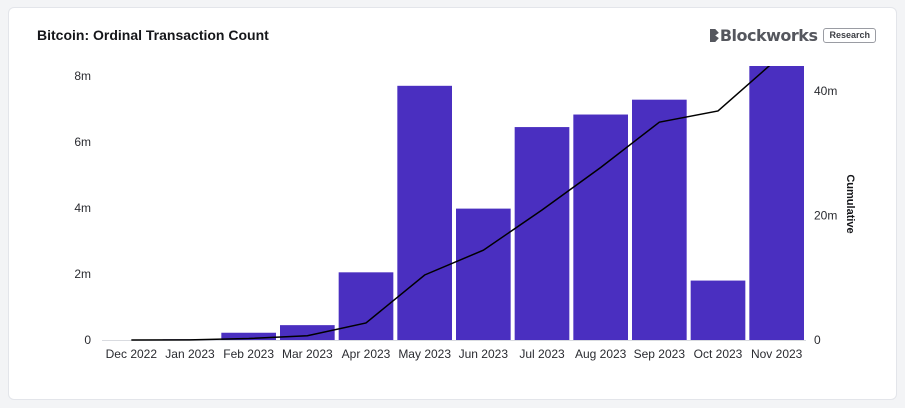 Image resolution: width=905 pixels, height=408 pixels. What do you see at coordinates (424, 354) in the screenshot?
I see `x-tick-label: May 2023` at bounding box center [424, 354].